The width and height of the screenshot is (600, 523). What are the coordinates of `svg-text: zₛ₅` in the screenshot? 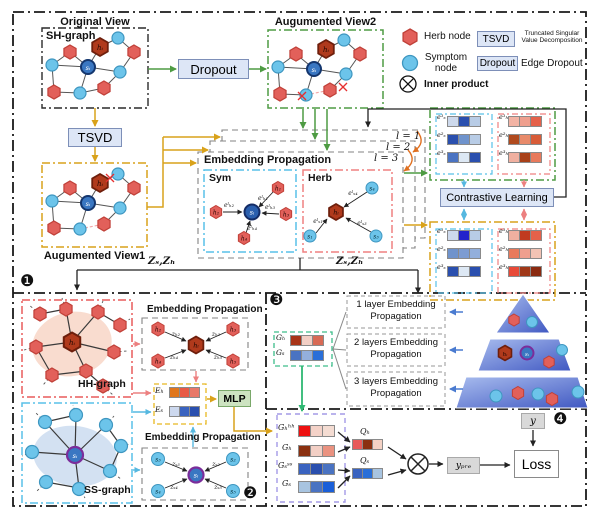 It's located at (217, 487).